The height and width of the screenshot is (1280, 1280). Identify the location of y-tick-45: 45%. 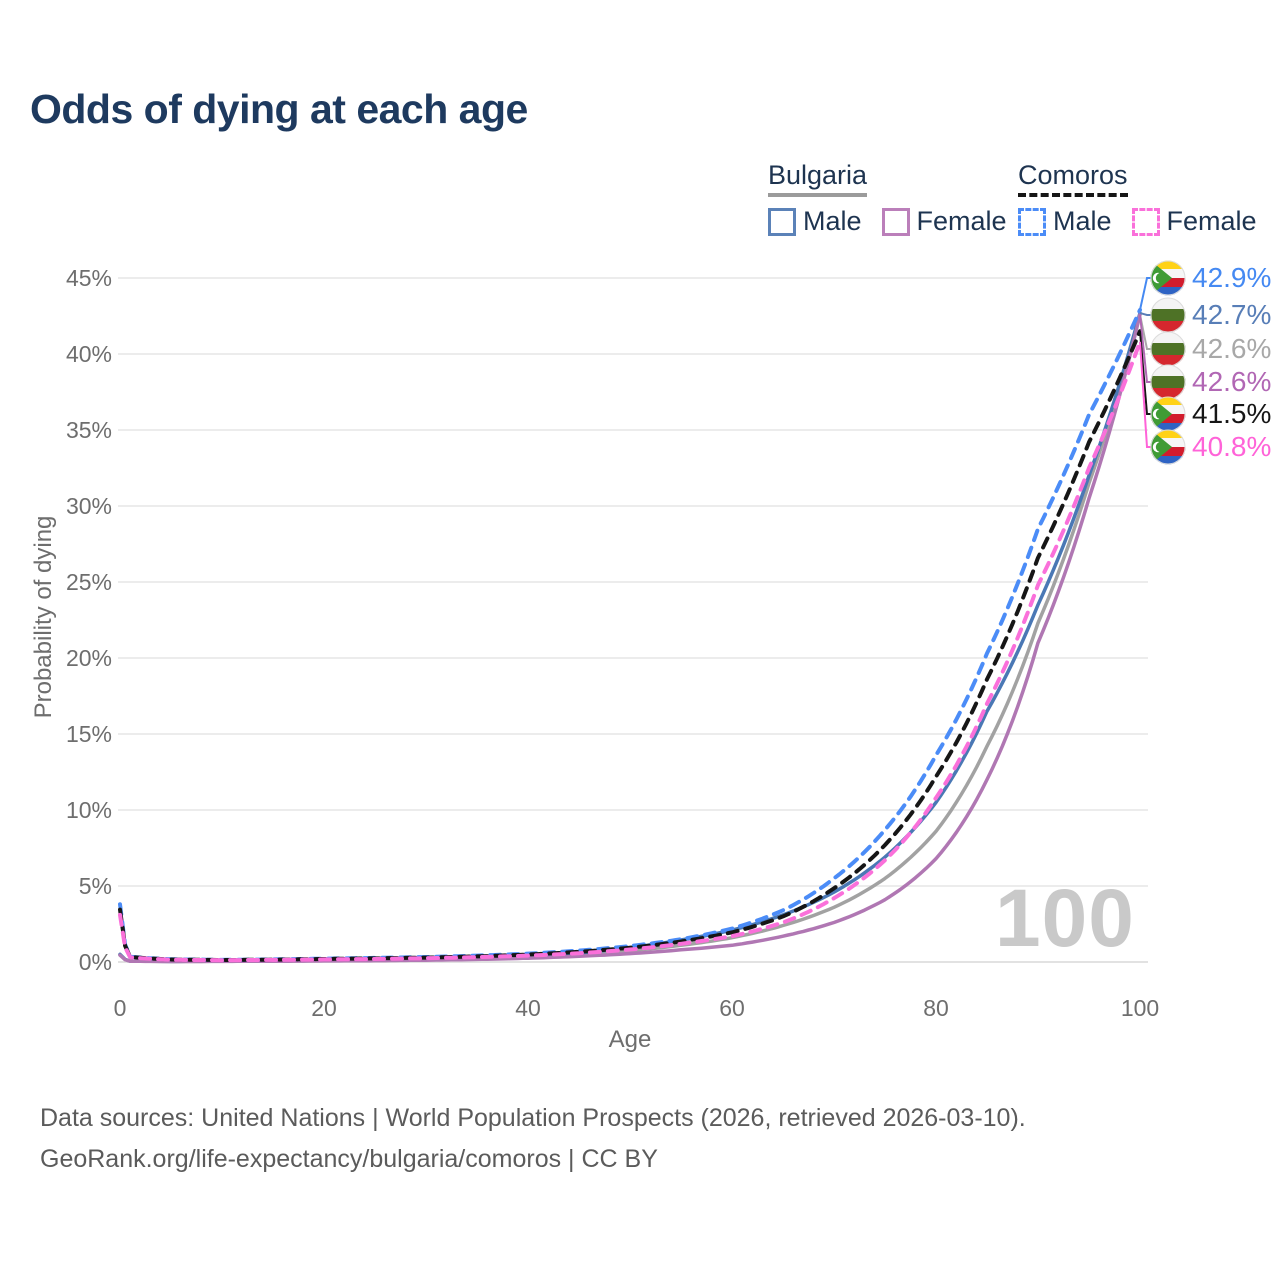
(88, 278).